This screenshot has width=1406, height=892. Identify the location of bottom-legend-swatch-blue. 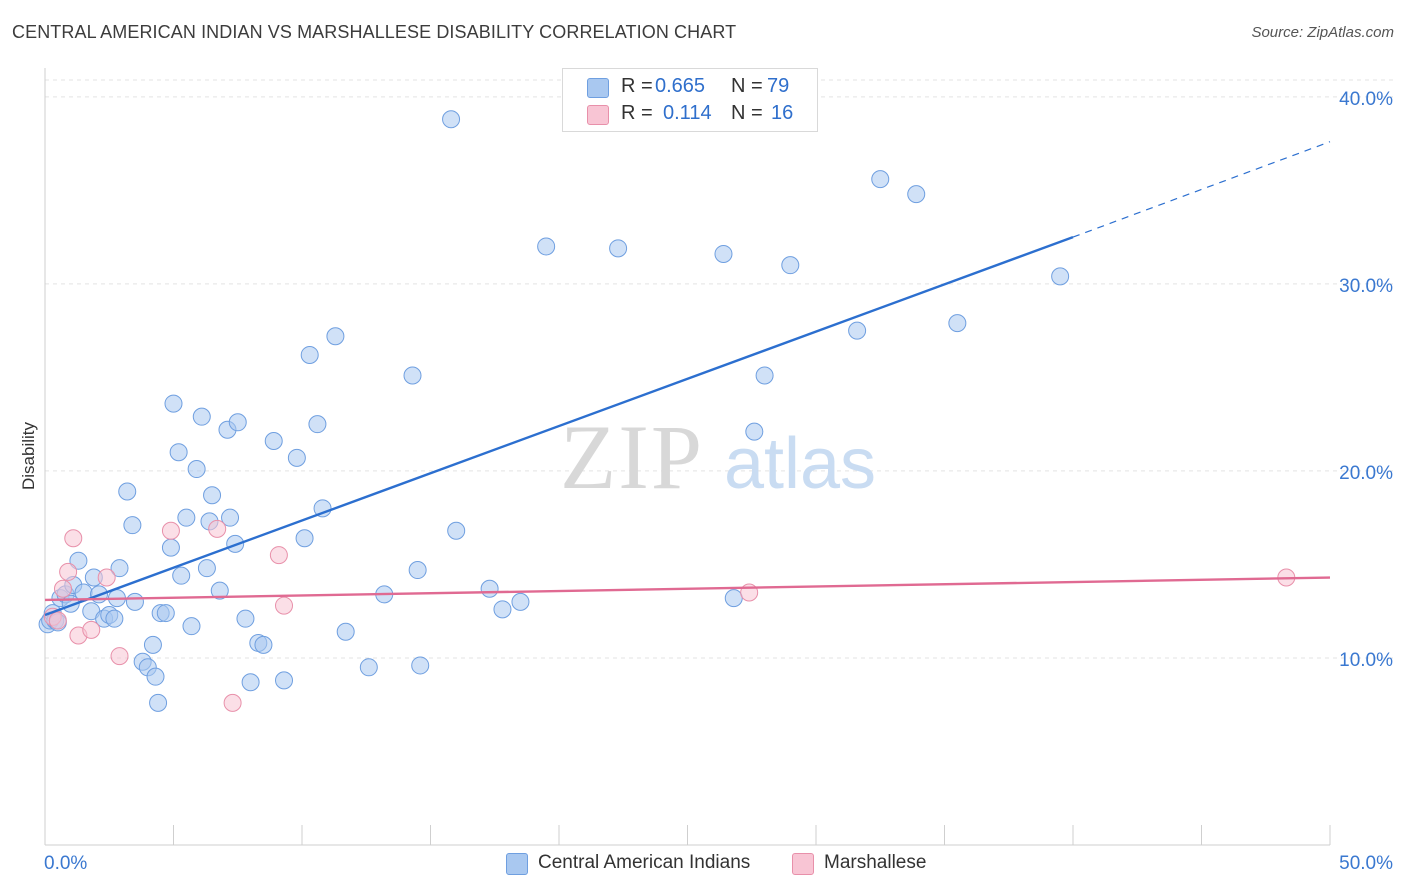
(517, 864).